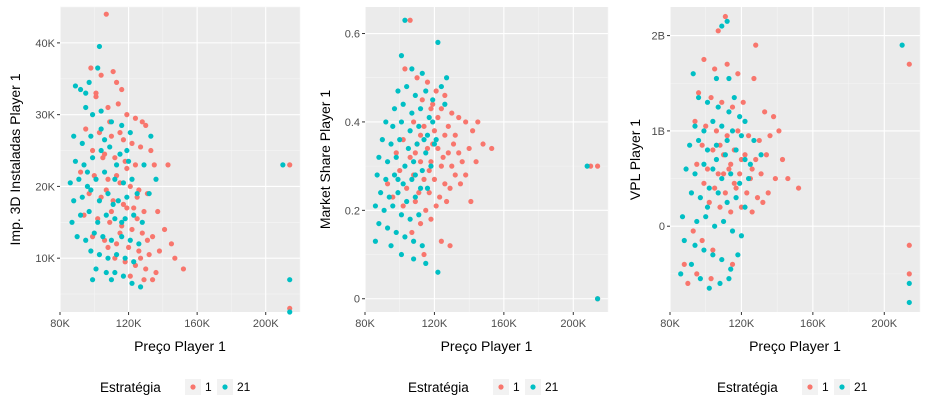 The height and width of the screenshot is (414, 932). What do you see at coordinates (747, 387) in the screenshot?
I see `legend-title: Estratégia` at bounding box center [747, 387].